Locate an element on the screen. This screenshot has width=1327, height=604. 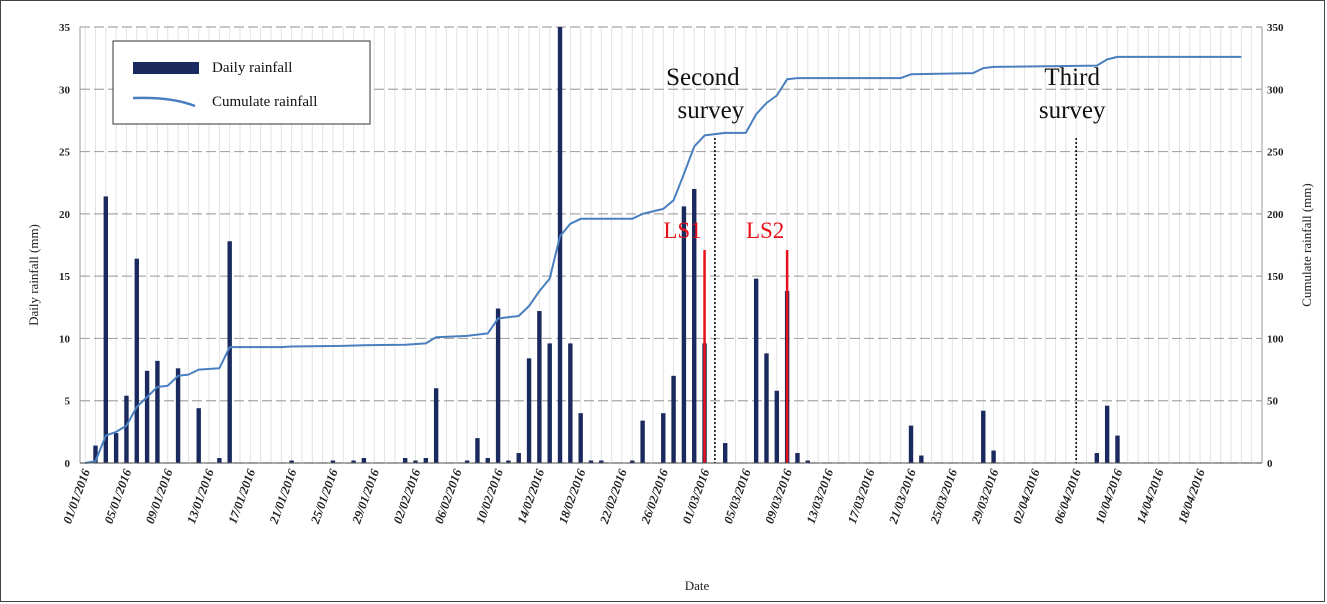
y-right-tick-label: 250 is located at coordinates (1275, 153).